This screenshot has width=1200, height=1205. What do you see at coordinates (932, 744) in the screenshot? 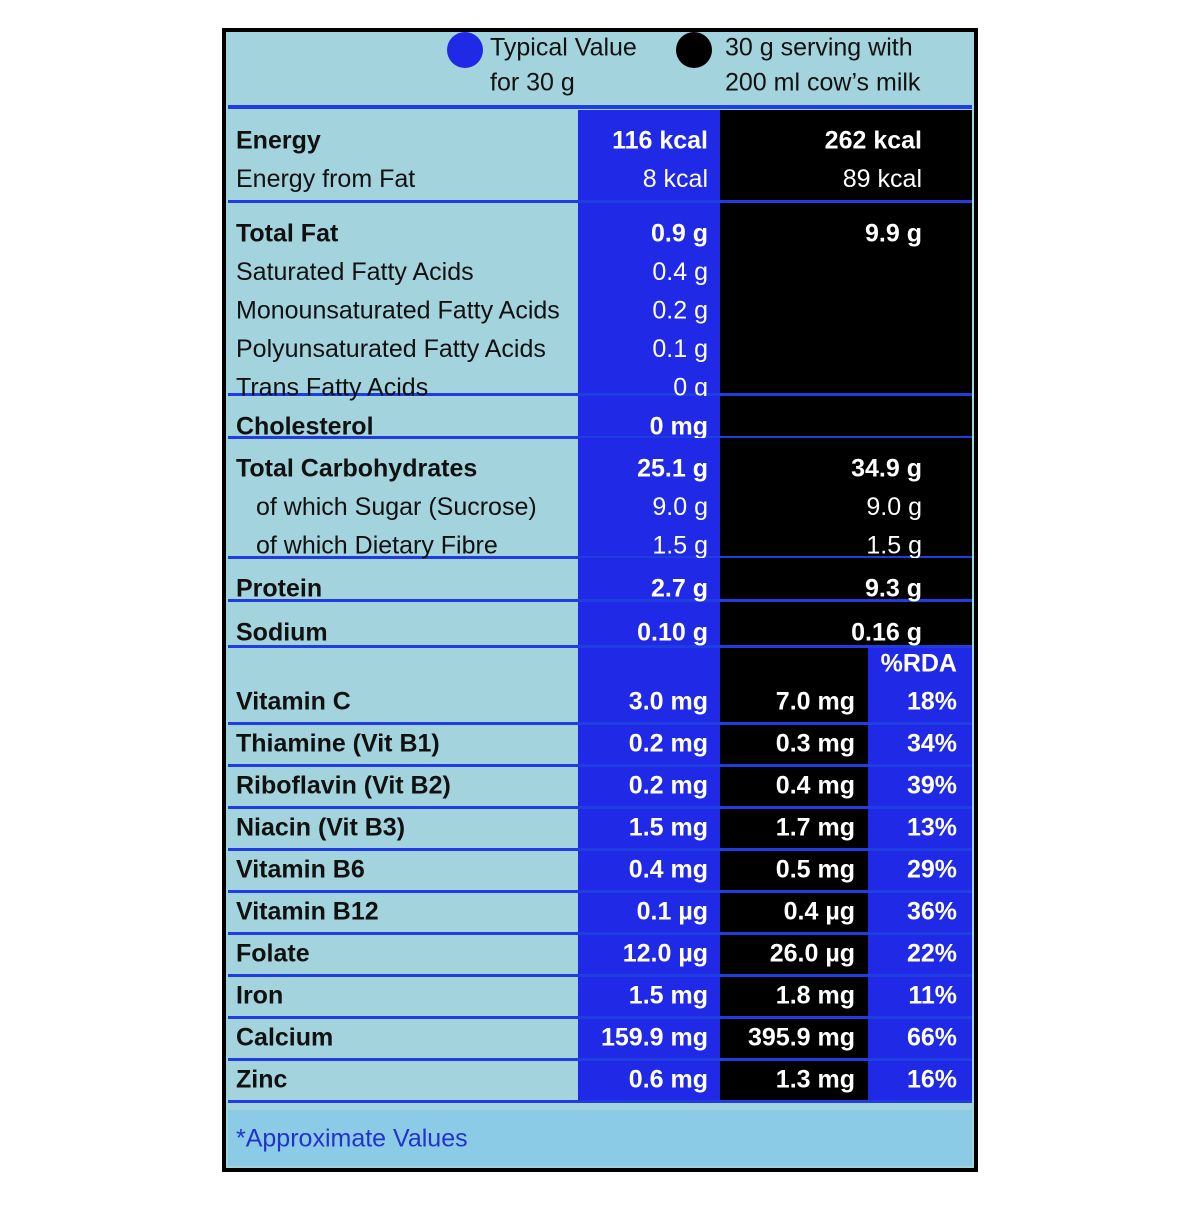
I see `value-rda: 34%` at bounding box center [932, 744].